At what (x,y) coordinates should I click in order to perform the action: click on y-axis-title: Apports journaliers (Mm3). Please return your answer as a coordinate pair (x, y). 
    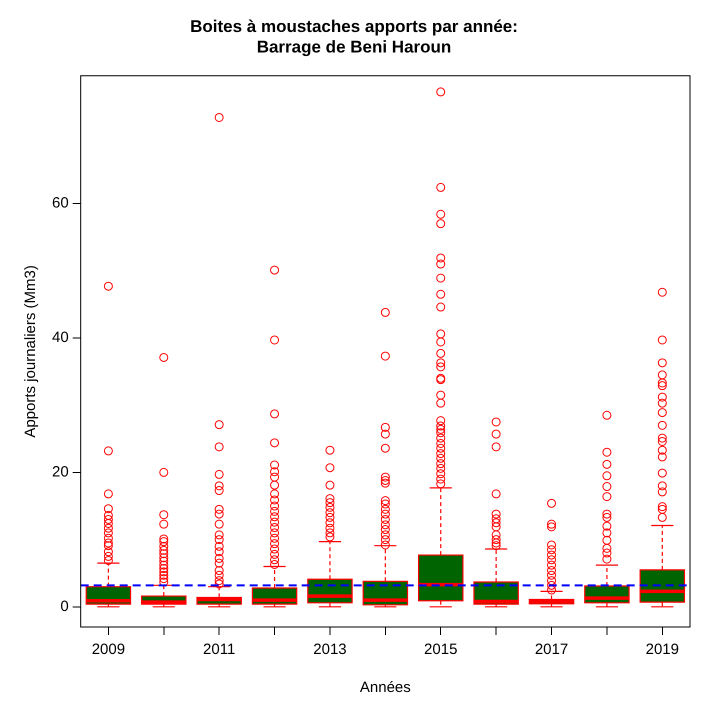
    Looking at the image, I should click on (31, 351).